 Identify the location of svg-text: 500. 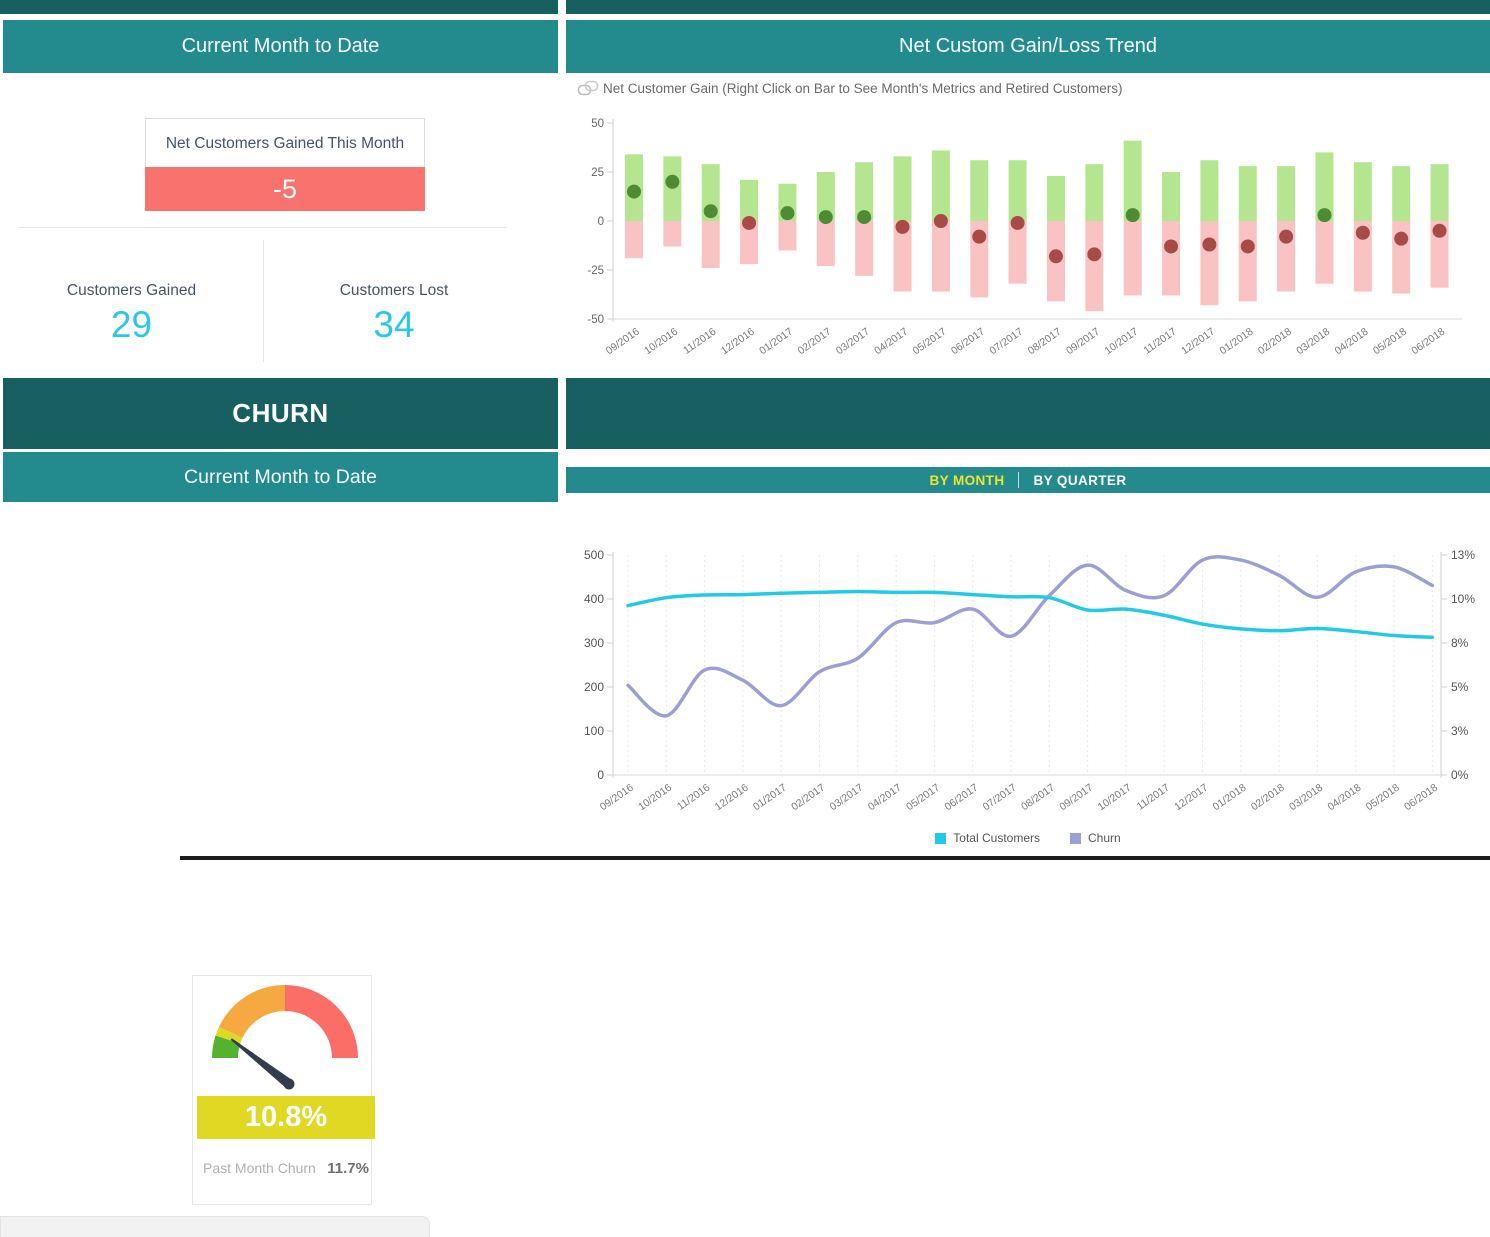
(594, 555).